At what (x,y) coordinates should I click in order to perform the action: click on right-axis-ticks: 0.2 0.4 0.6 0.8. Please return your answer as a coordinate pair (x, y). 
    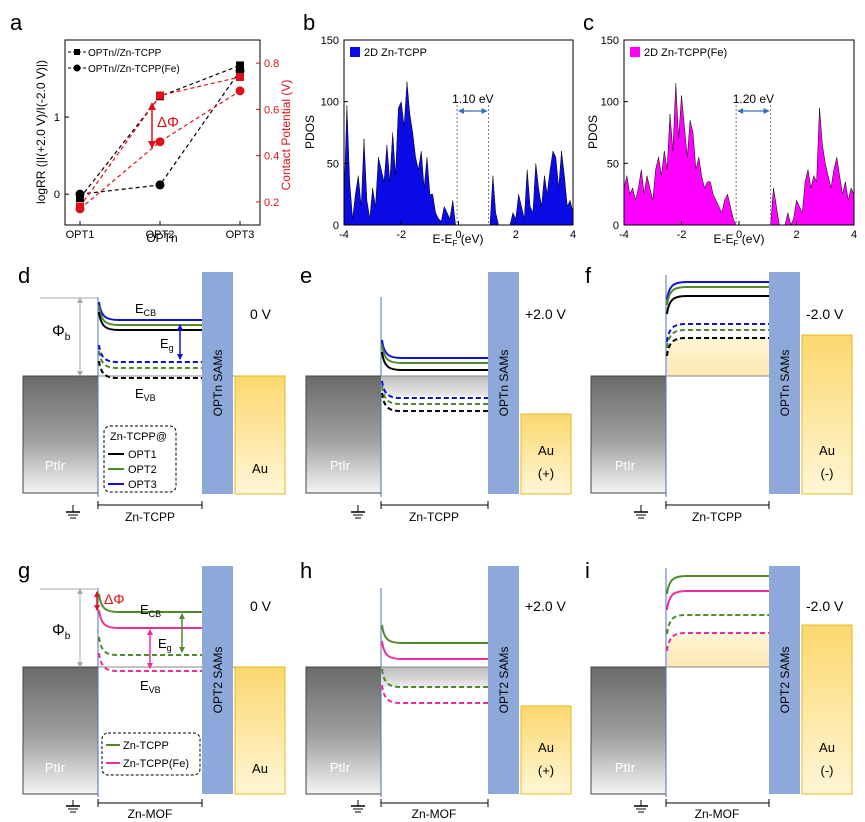
    Looking at the image, I should click on (267, 133).